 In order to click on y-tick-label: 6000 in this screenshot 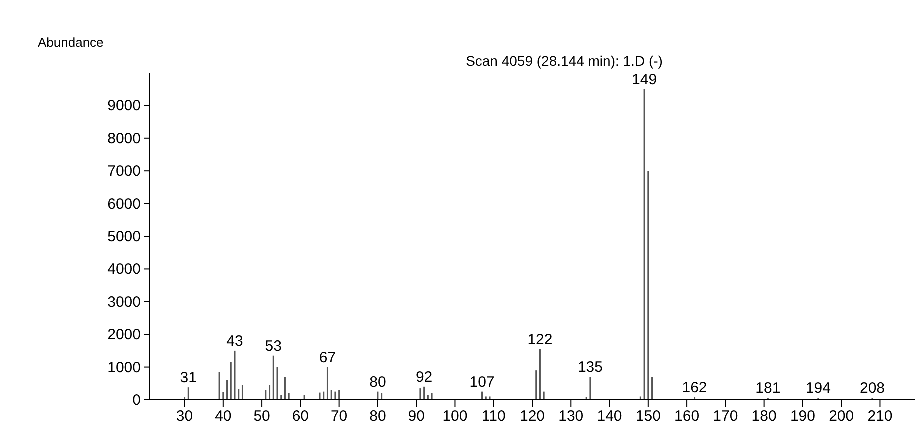, I will do `click(124, 204)`.